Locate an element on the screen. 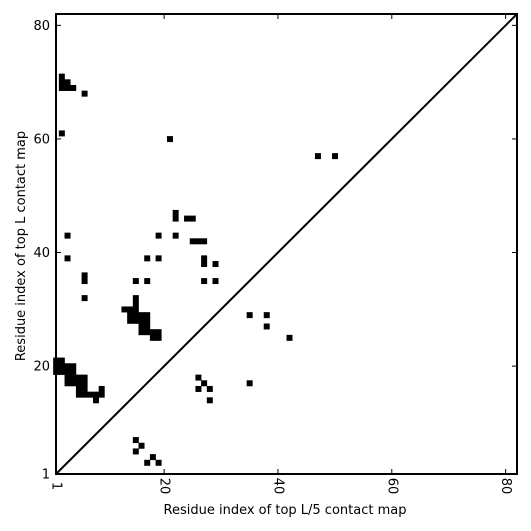 The width and height of the screenshot is (531, 531). y-axis-label: Residue index of top L contact map is located at coordinates (21, 246).